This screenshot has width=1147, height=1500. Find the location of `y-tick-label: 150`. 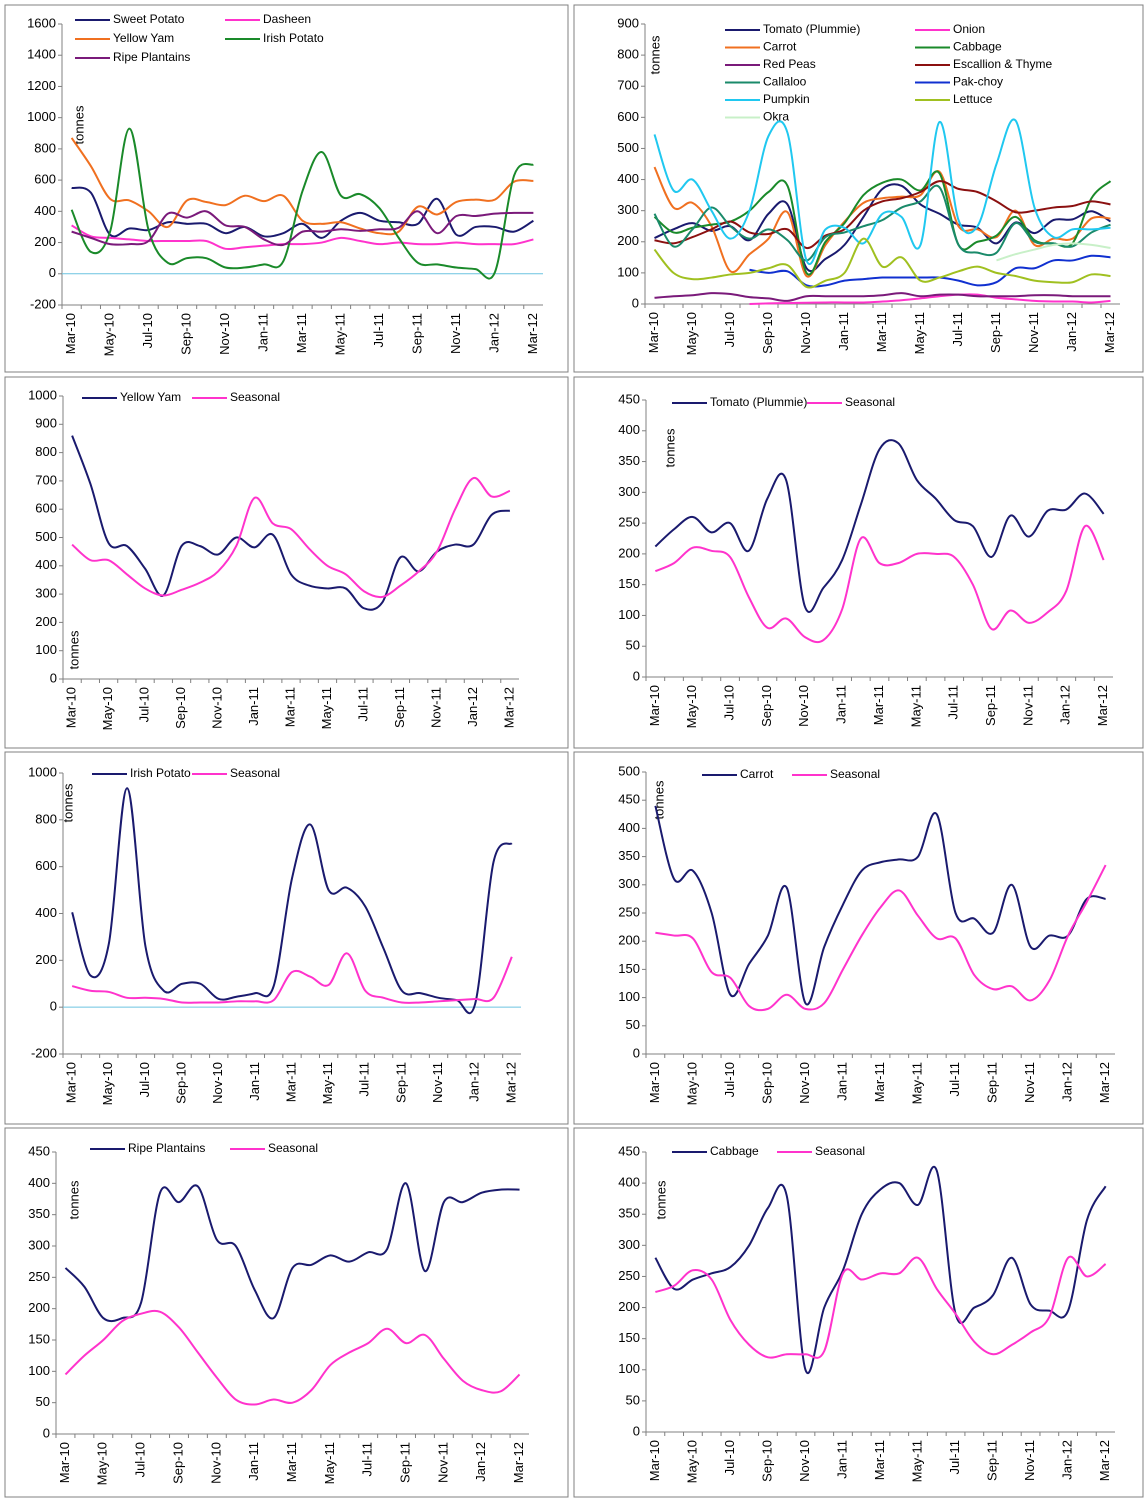

y-tick-label: 150 is located at coordinates (629, 968).